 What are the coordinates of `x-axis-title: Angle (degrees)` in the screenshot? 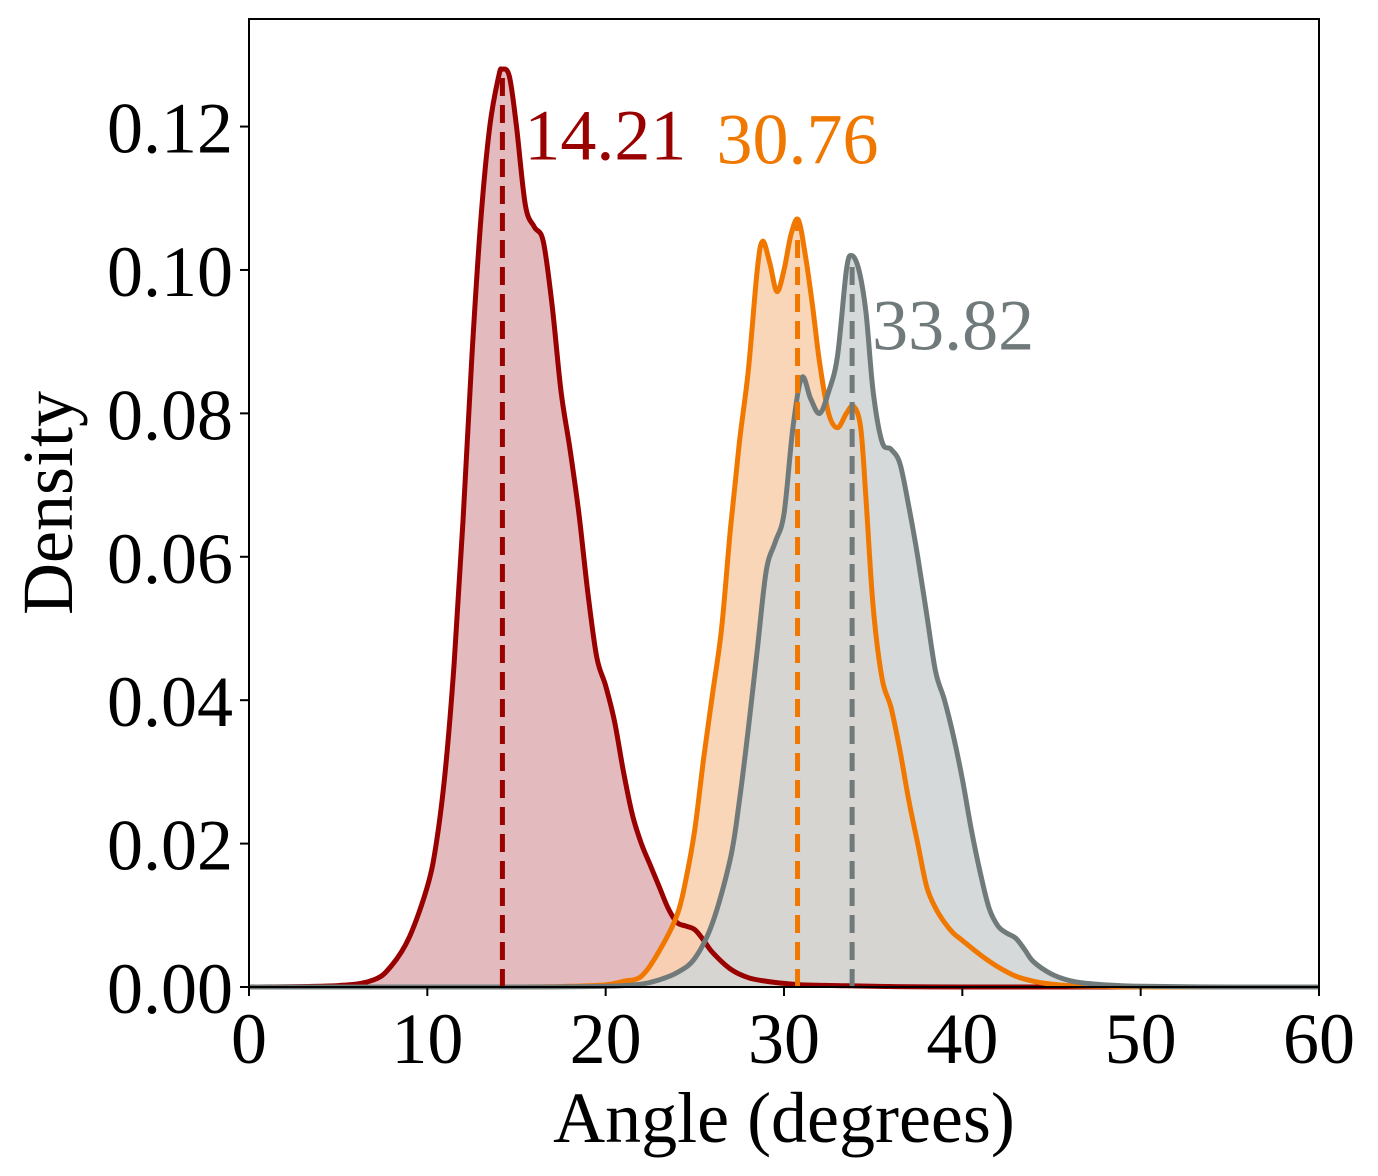 It's located at (784, 1118).